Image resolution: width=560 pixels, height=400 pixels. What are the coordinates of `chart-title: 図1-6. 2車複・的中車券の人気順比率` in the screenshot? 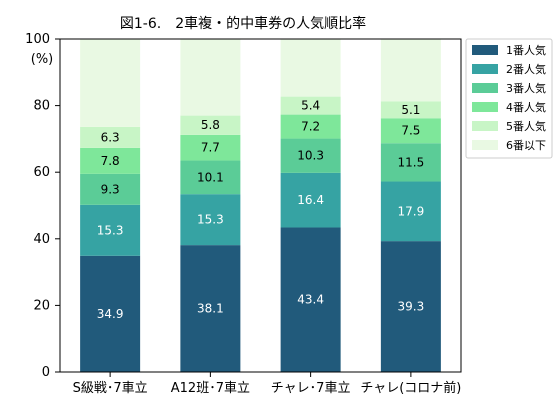 It's located at (243, 23).